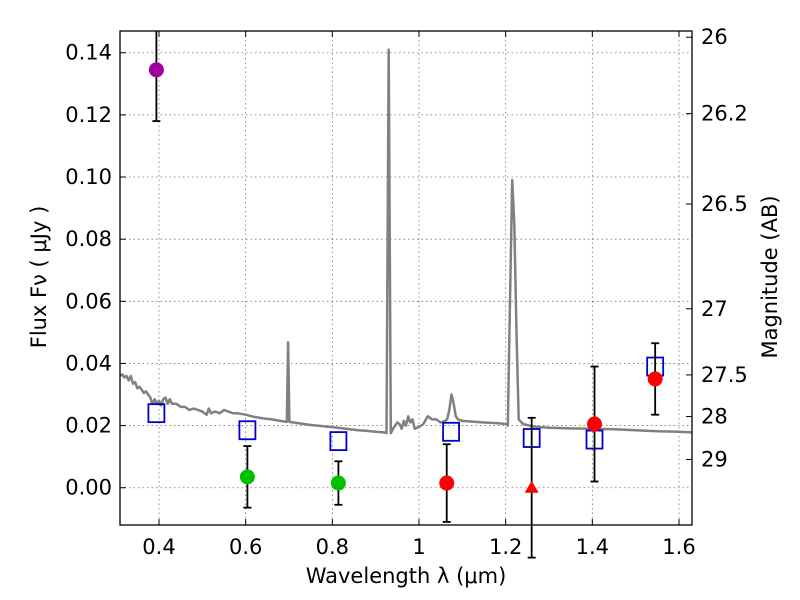 The image size is (800, 600). I want to click on mag-tick-label: 26.2, so click(724, 114).